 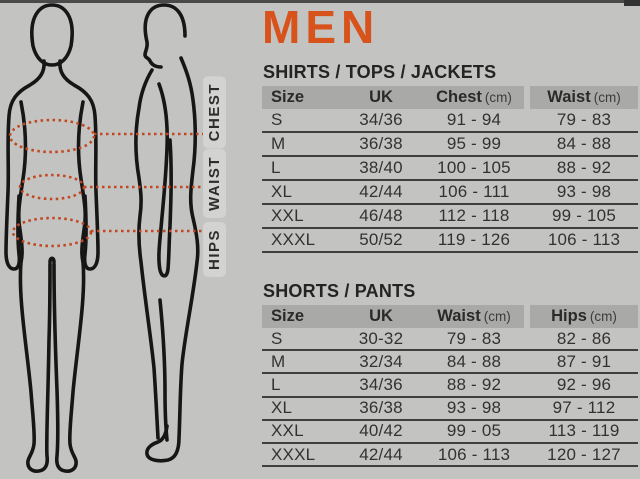 What do you see at coordinates (214, 250) in the screenshot?
I see `hips-label: HIPS` at bounding box center [214, 250].